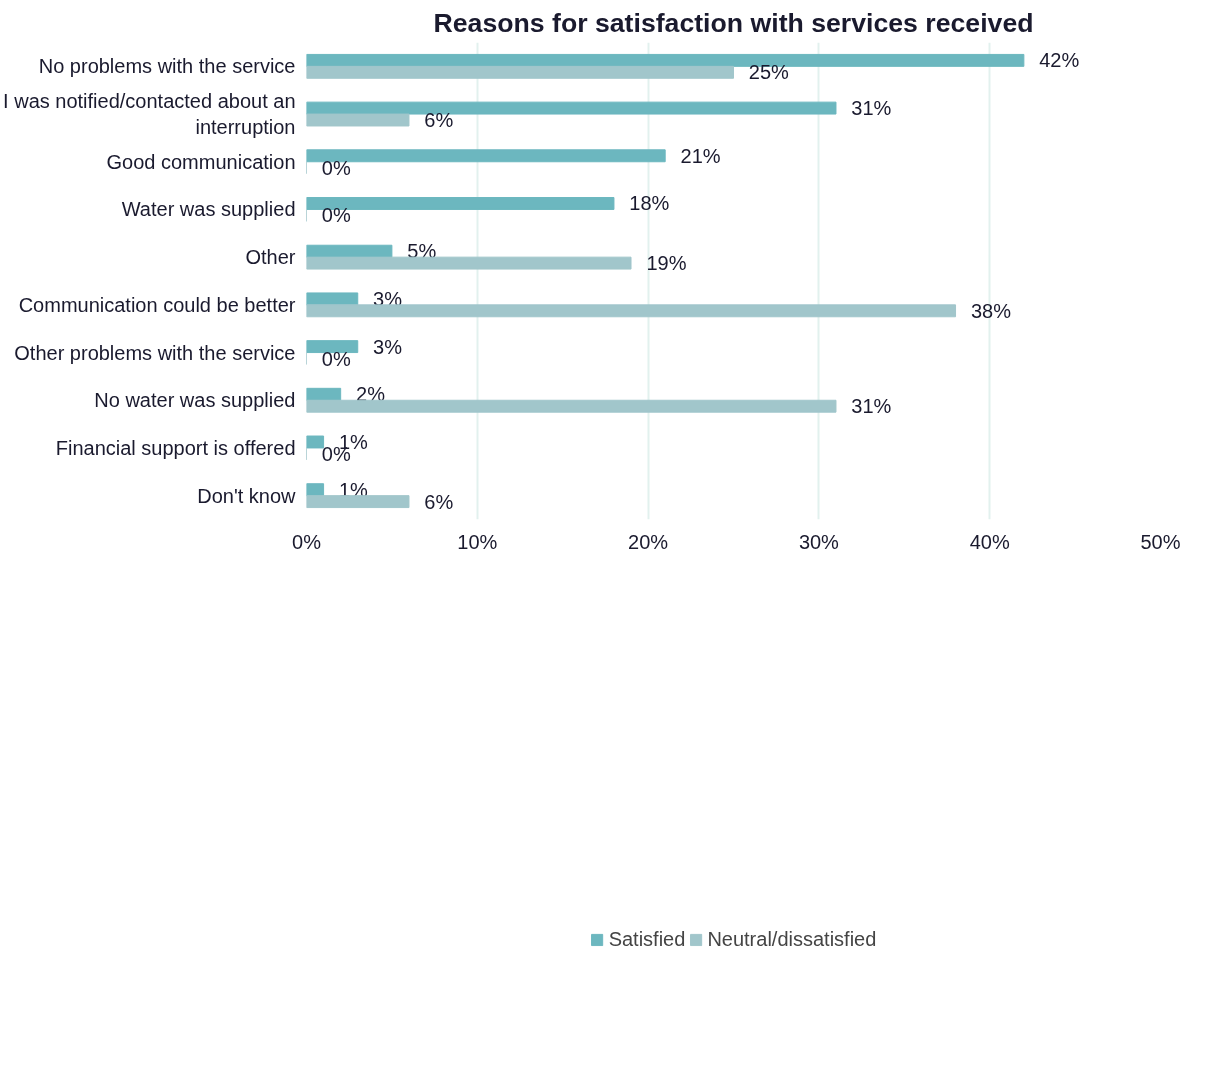 The width and height of the screenshot is (1212, 1090). I want to click on data-label: 5%, so click(422, 251).